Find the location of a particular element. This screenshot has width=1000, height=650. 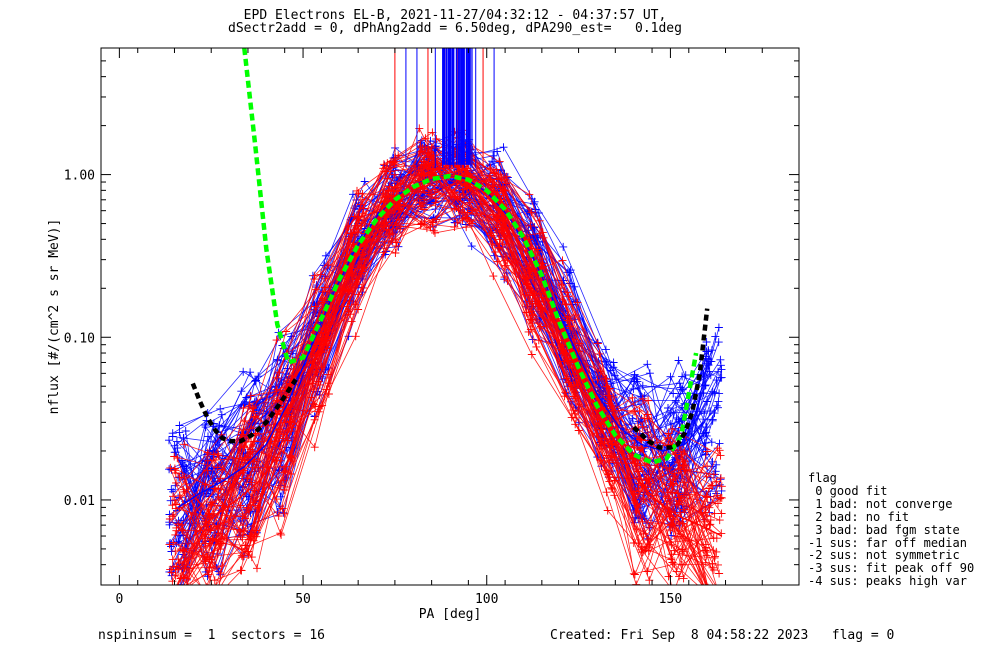

flag-legend-item: -2 sus: not symmetric is located at coordinates (884, 555).